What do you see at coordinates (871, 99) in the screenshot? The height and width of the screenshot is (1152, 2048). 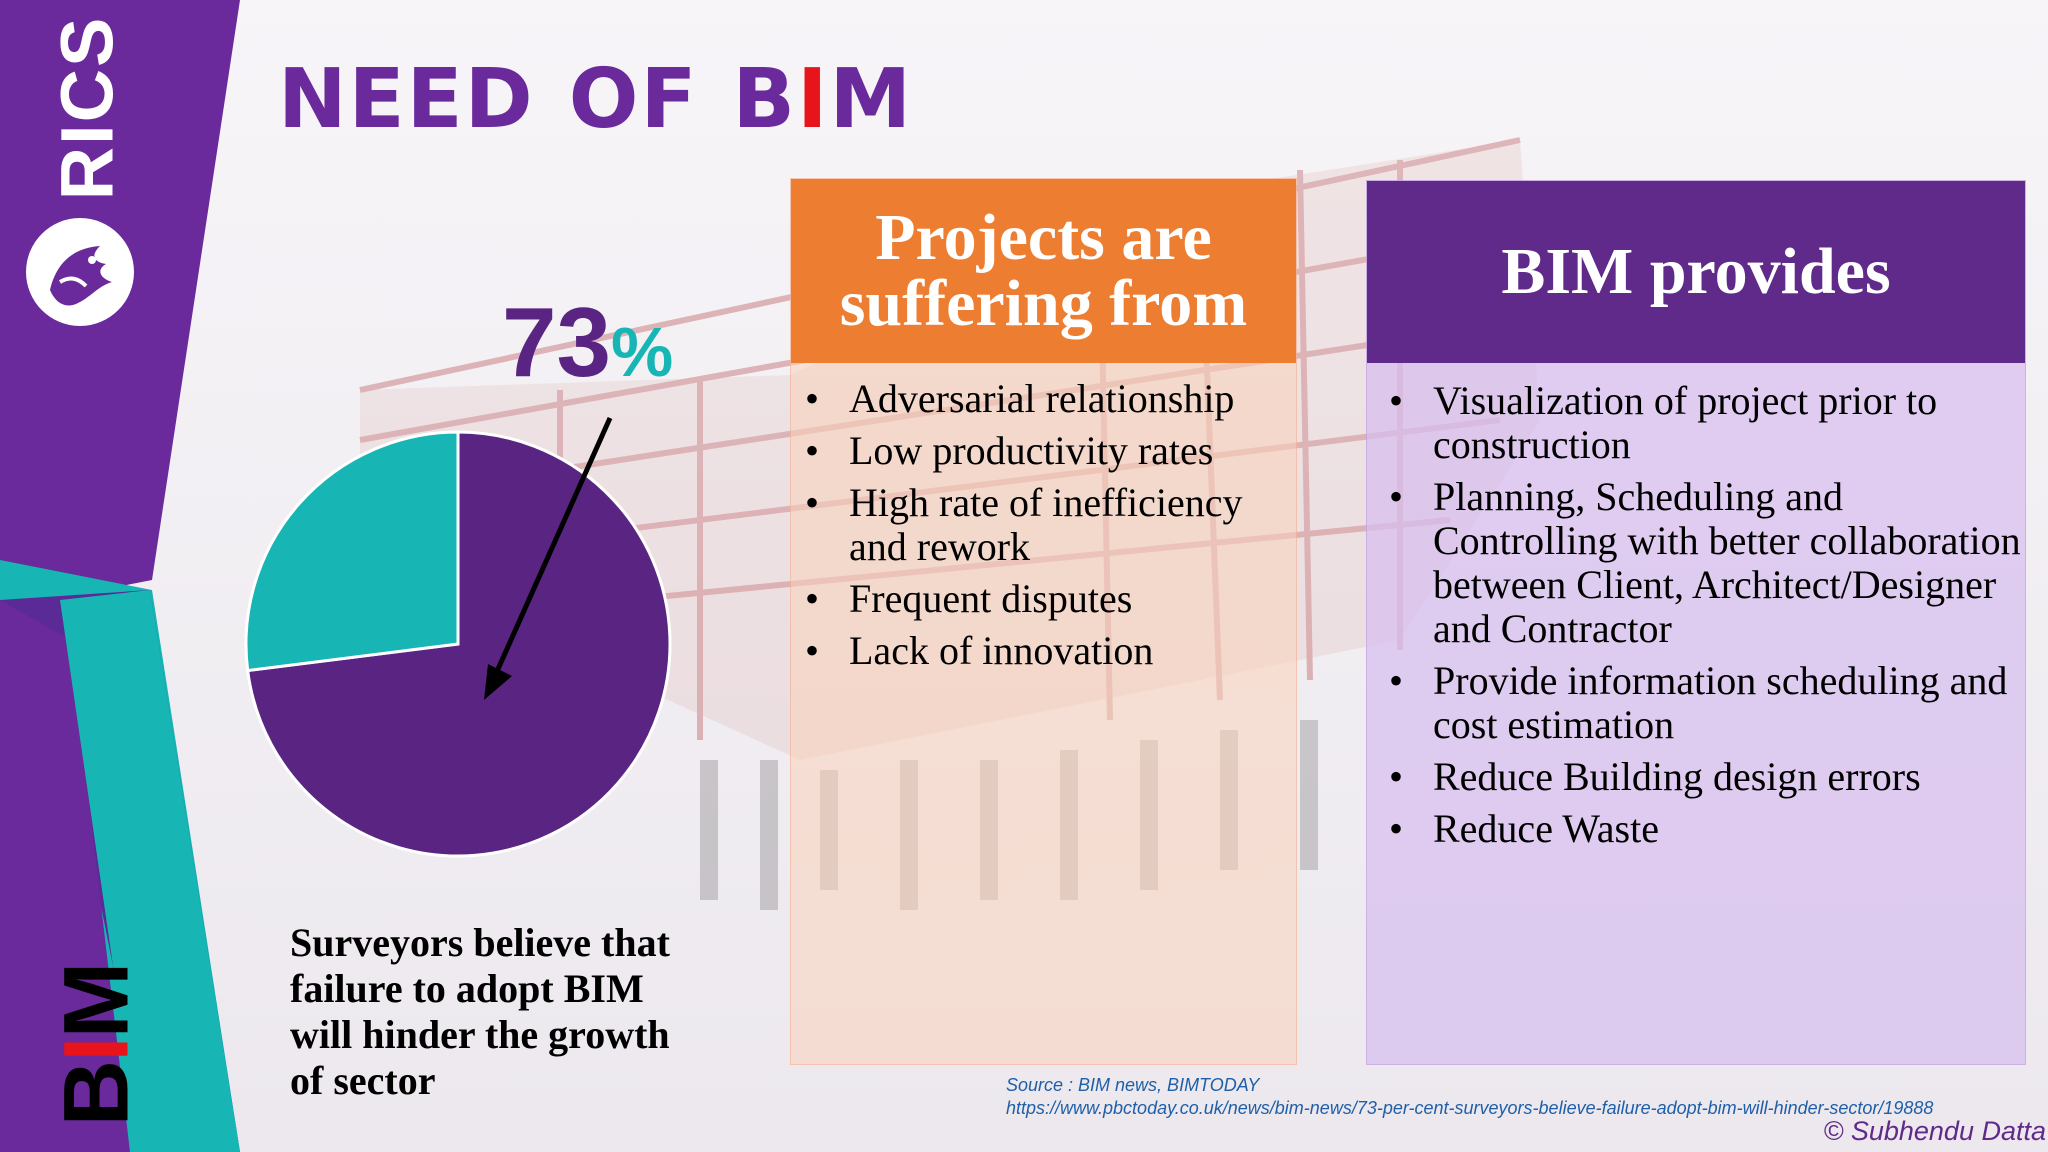 I see `title-letter-m: M` at bounding box center [871, 99].